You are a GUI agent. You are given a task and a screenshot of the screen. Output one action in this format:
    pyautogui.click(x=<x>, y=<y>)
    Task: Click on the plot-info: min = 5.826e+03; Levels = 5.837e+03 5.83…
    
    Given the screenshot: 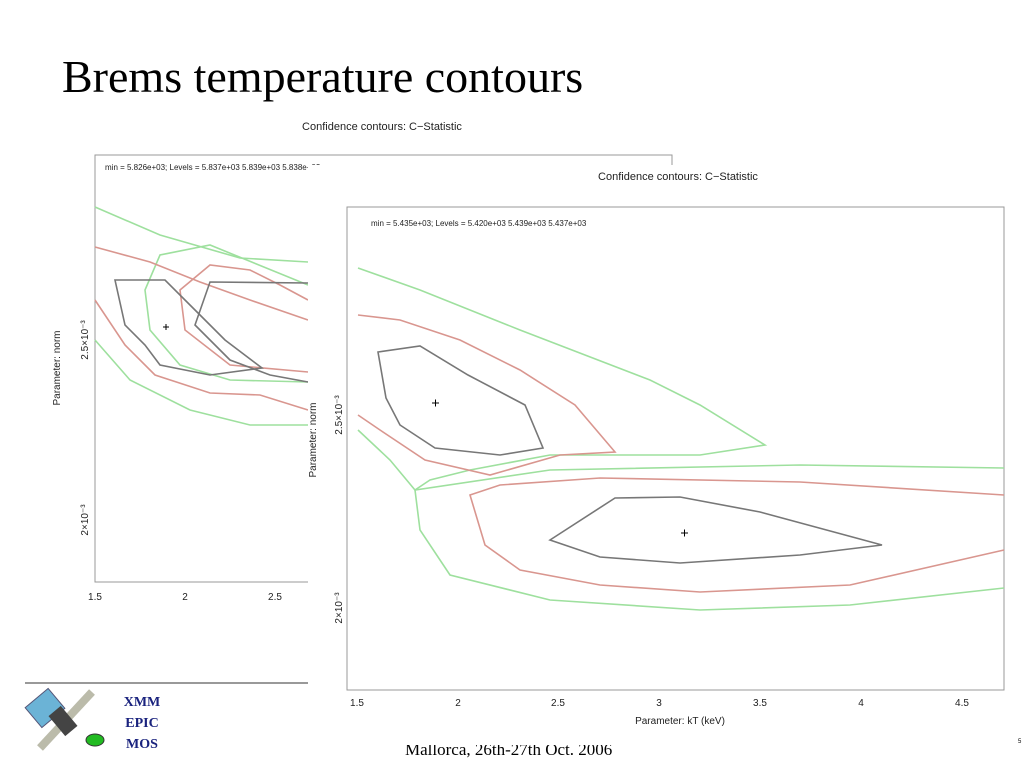 What is the action you would take?
    pyautogui.click(x=213, y=167)
    